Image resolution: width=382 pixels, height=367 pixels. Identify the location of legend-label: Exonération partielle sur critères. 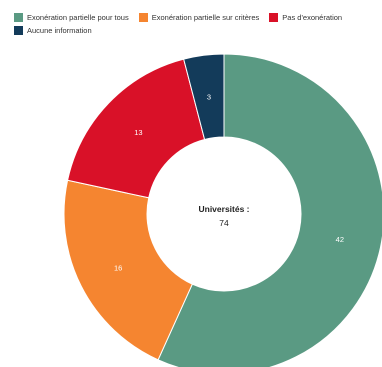
(205, 17).